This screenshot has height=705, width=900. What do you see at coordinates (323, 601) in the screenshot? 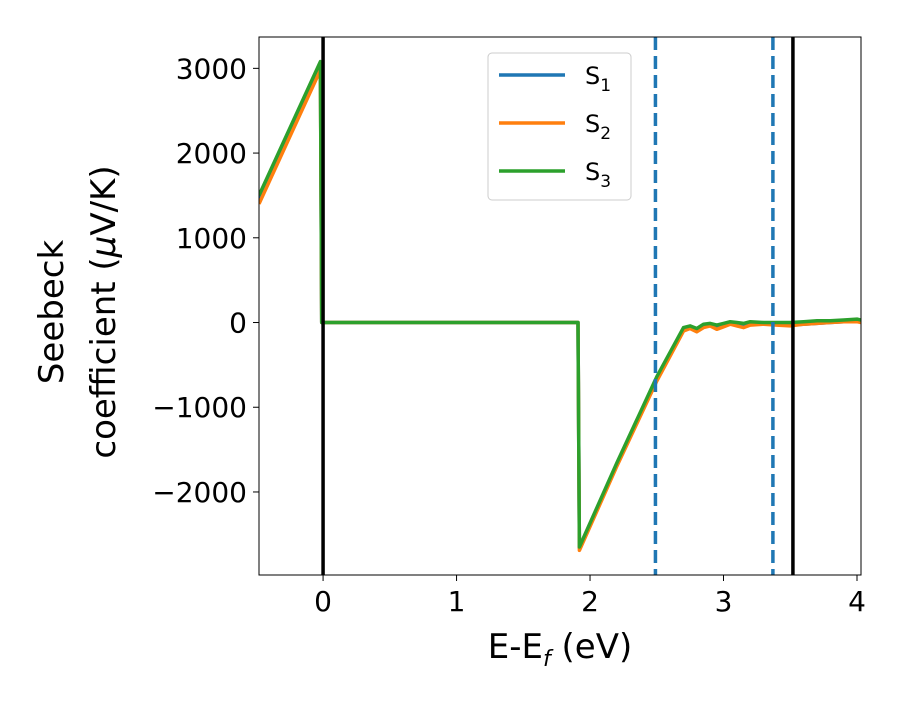
I see `x-tick-label: 0` at bounding box center [323, 601].